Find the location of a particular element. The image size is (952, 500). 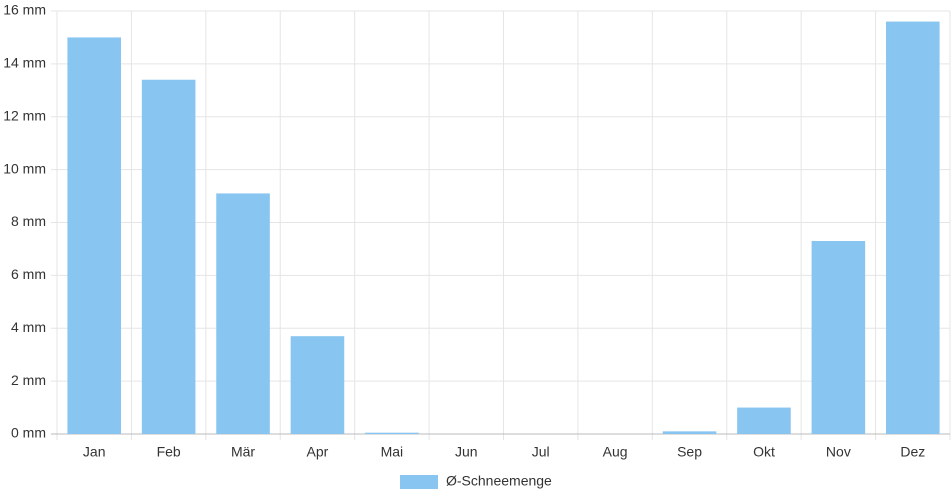

y-tick-label: 10 mm is located at coordinates (24, 168).